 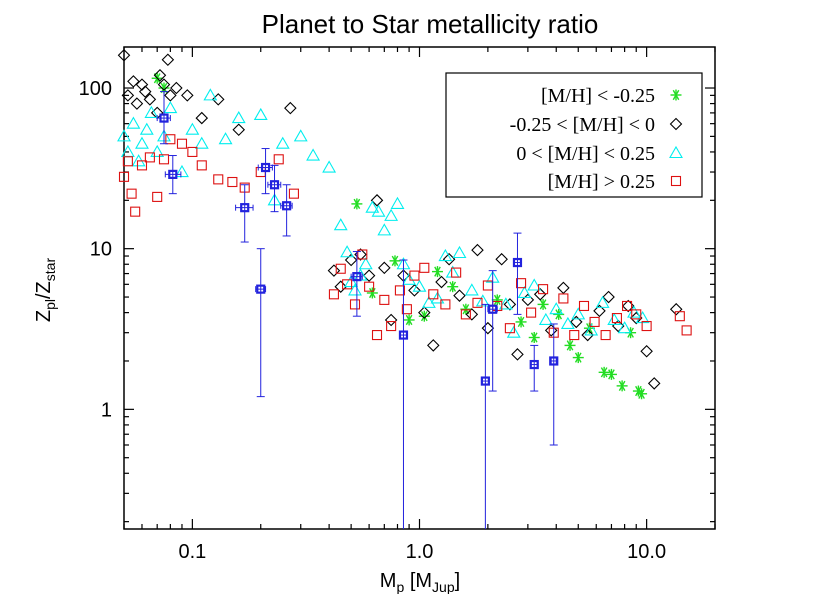 I want to click on y-axis-label: Zpl/Zstar, so click(x=45, y=290).